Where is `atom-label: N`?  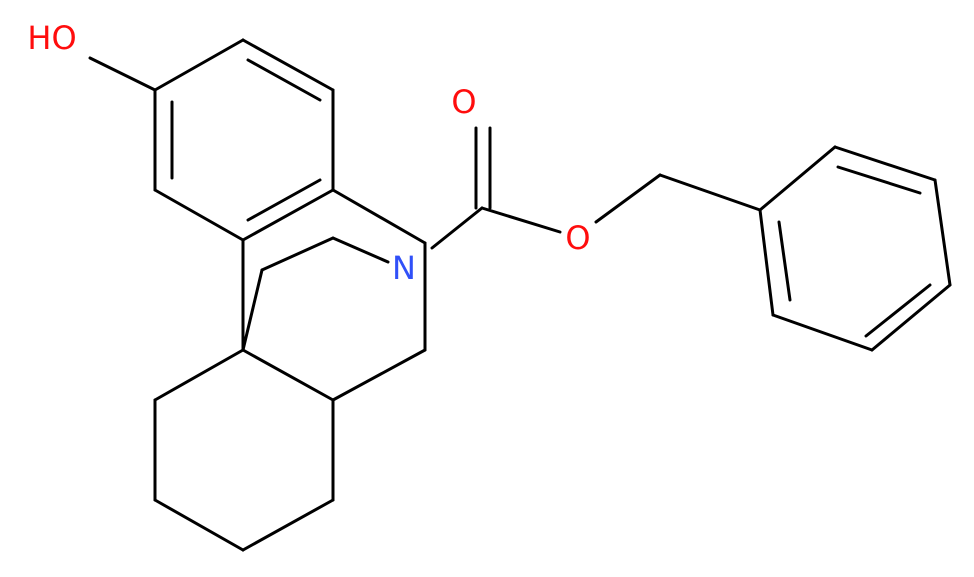 atom-label: N is located at coordinates (404, 268).